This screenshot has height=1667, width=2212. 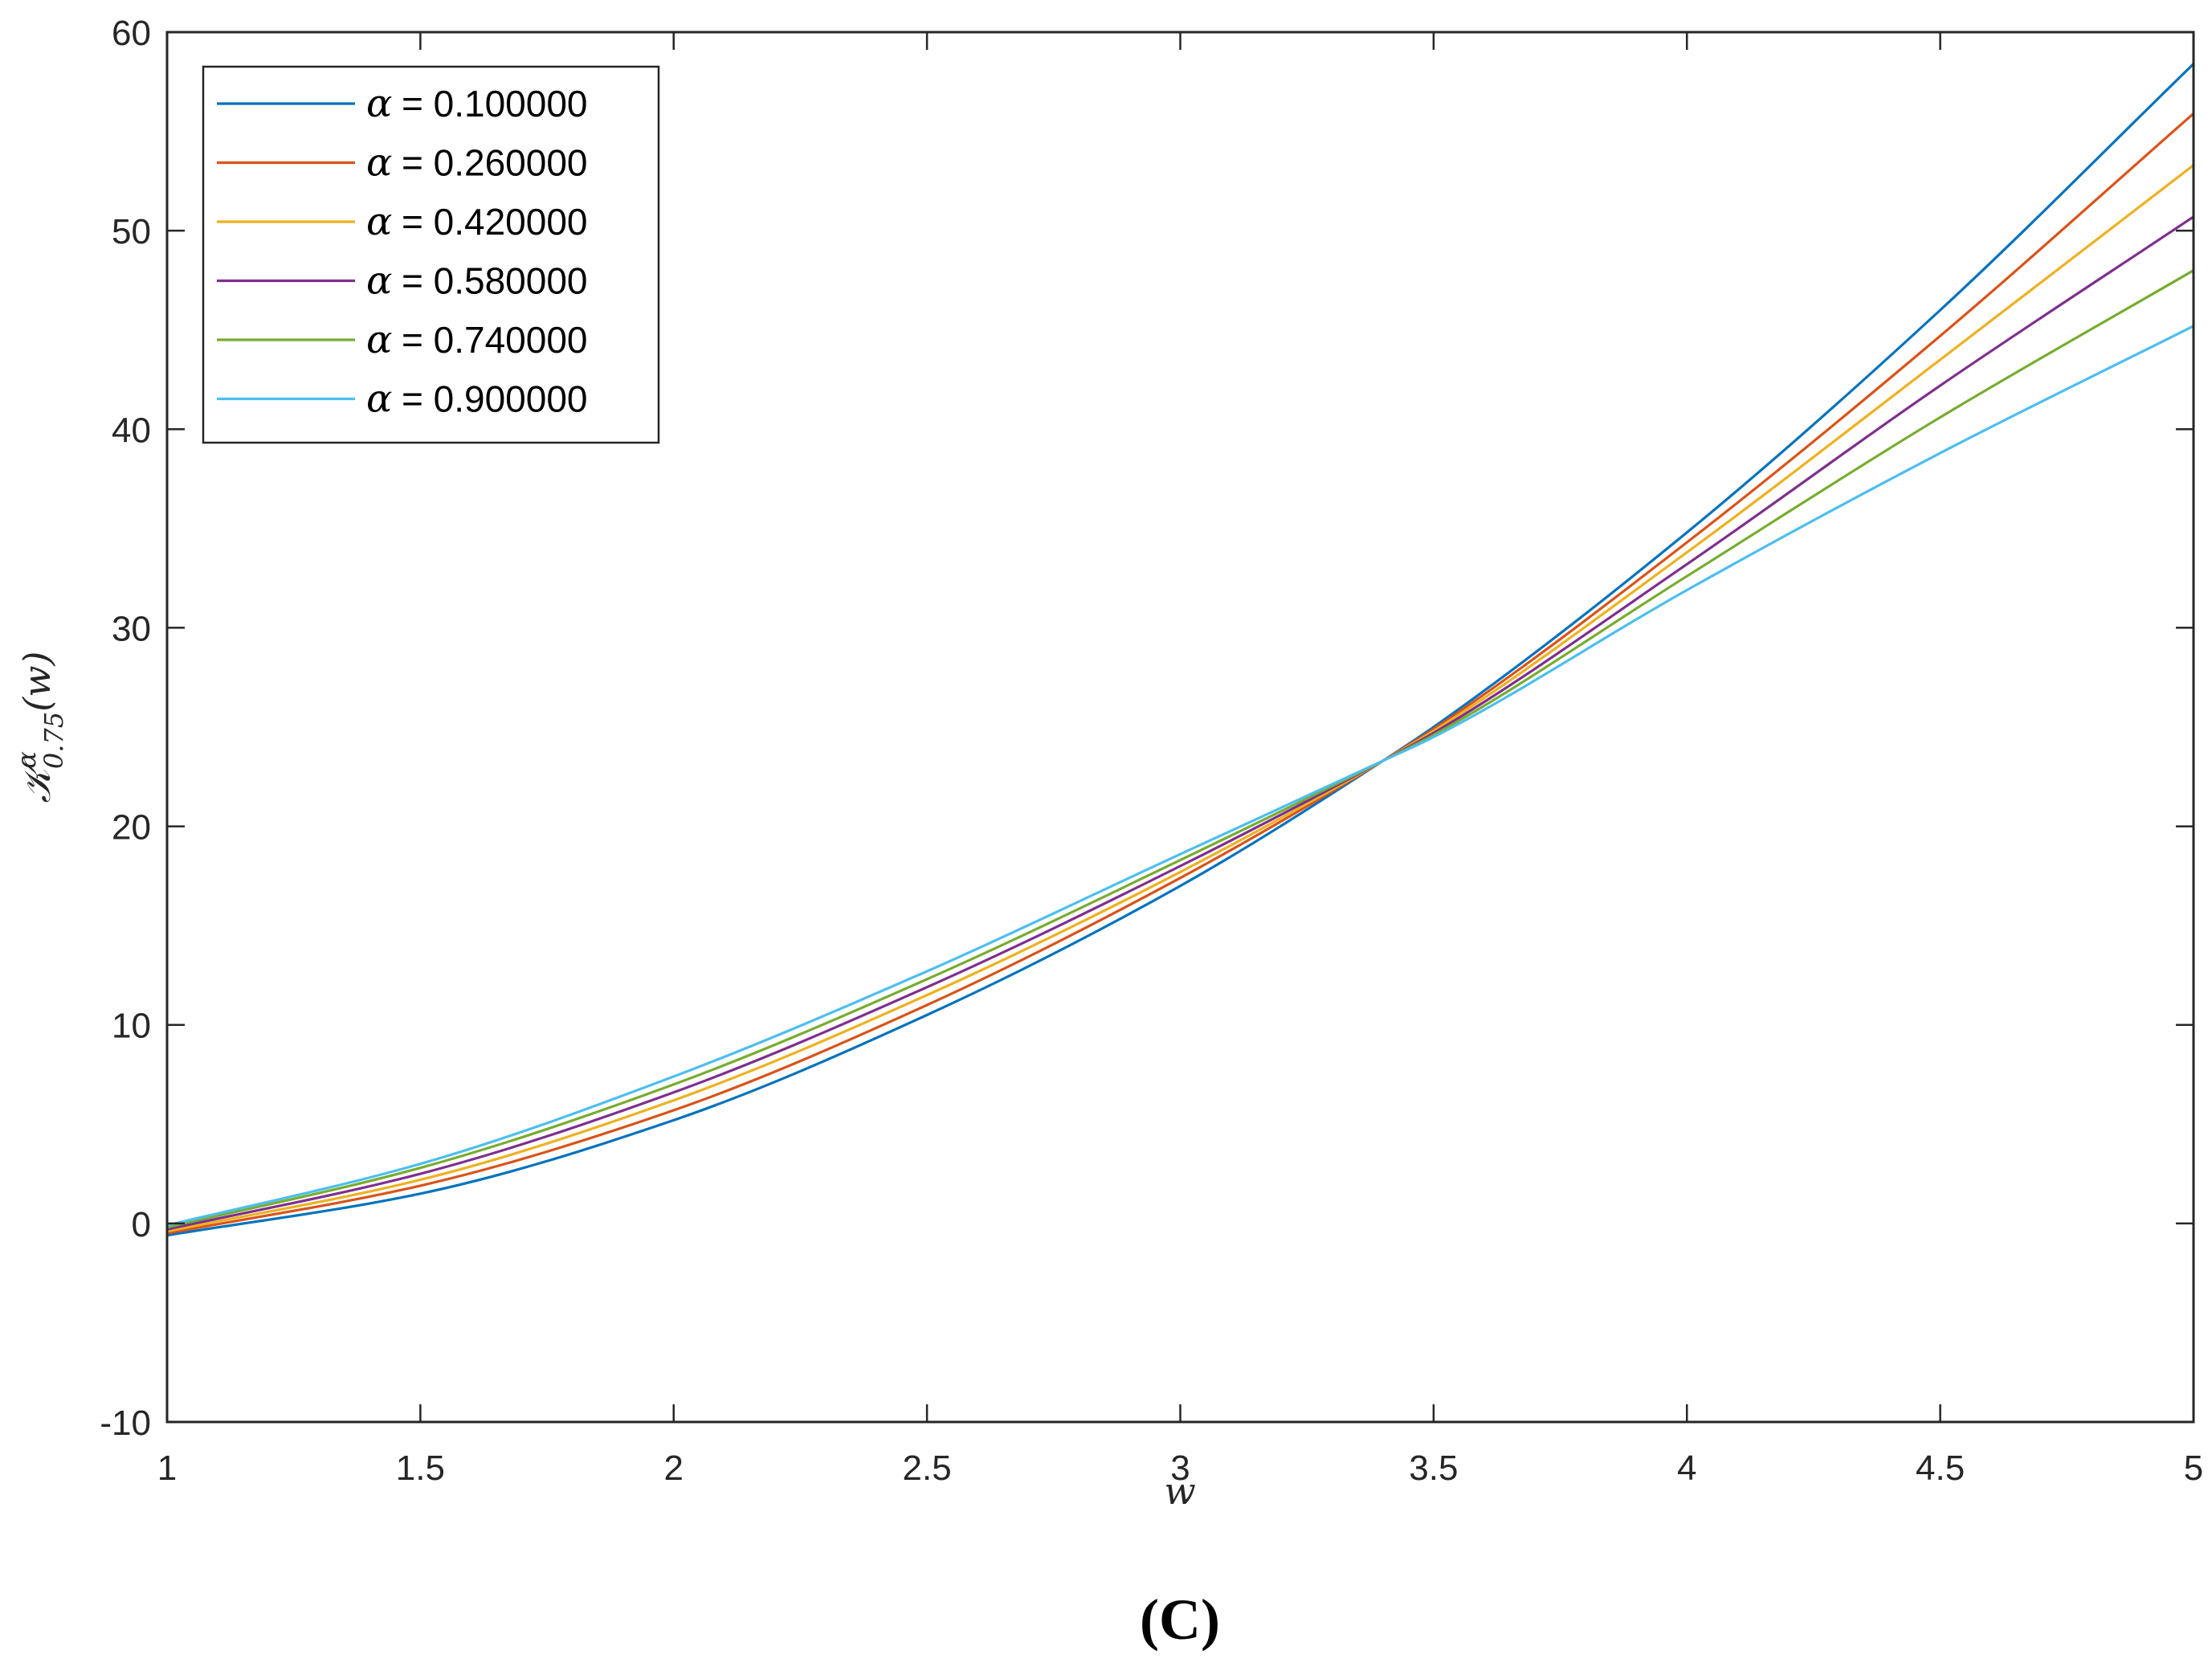 What do you see at coordinates (141, 1224) in the screenshot?
I see `y-tick-label: 0` at bounding box center [141, 1224].